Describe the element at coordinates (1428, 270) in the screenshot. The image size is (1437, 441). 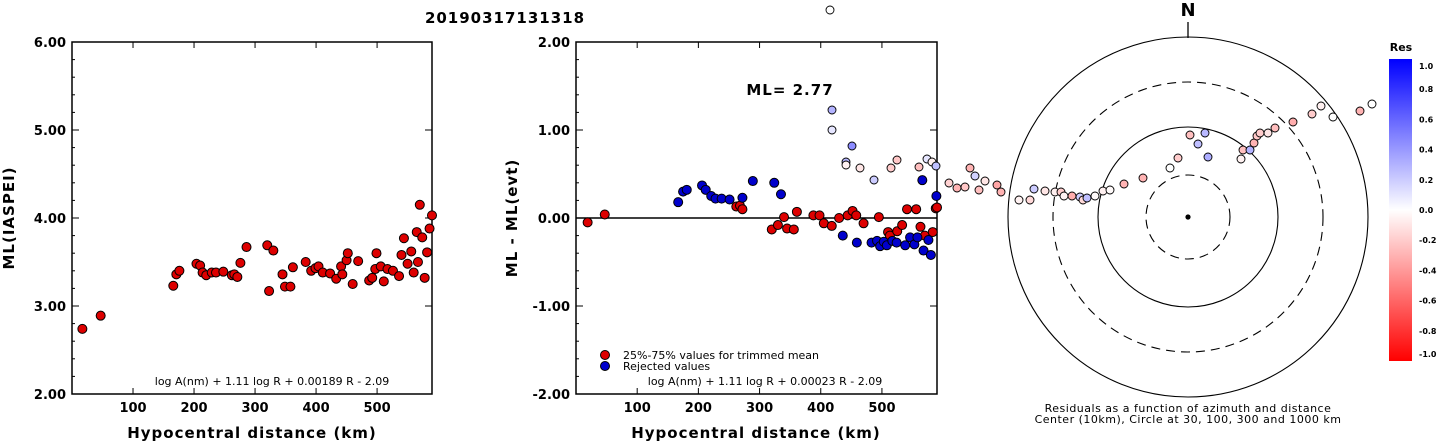
I see `colorbar-tick-label: -0.4` at that location.